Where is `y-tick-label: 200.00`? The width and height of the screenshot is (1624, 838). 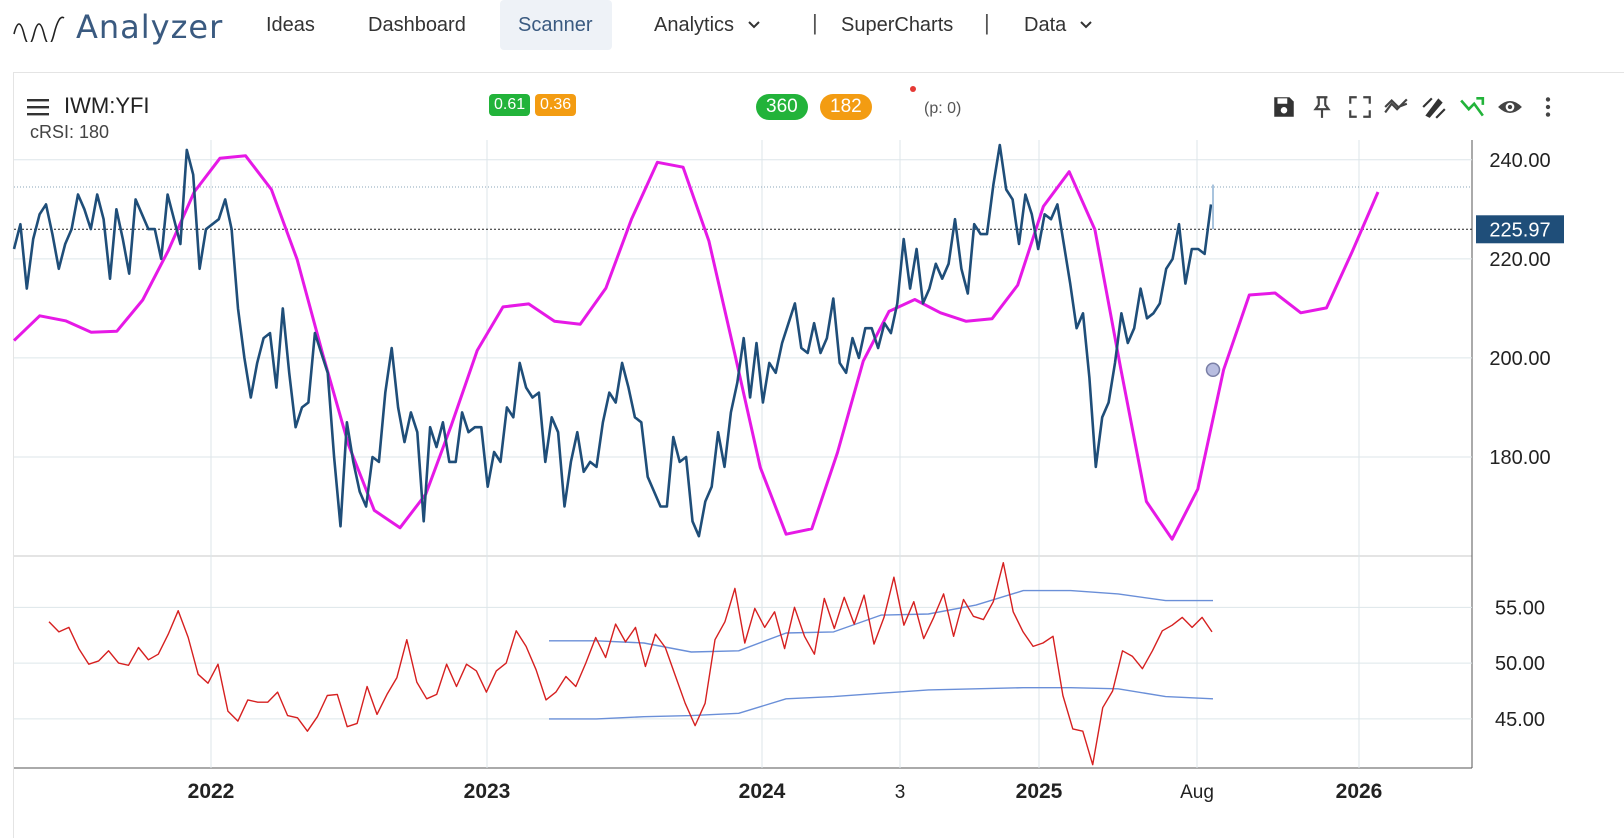
y-tick-label: 200.00 is located at coordinates (1519, 359).